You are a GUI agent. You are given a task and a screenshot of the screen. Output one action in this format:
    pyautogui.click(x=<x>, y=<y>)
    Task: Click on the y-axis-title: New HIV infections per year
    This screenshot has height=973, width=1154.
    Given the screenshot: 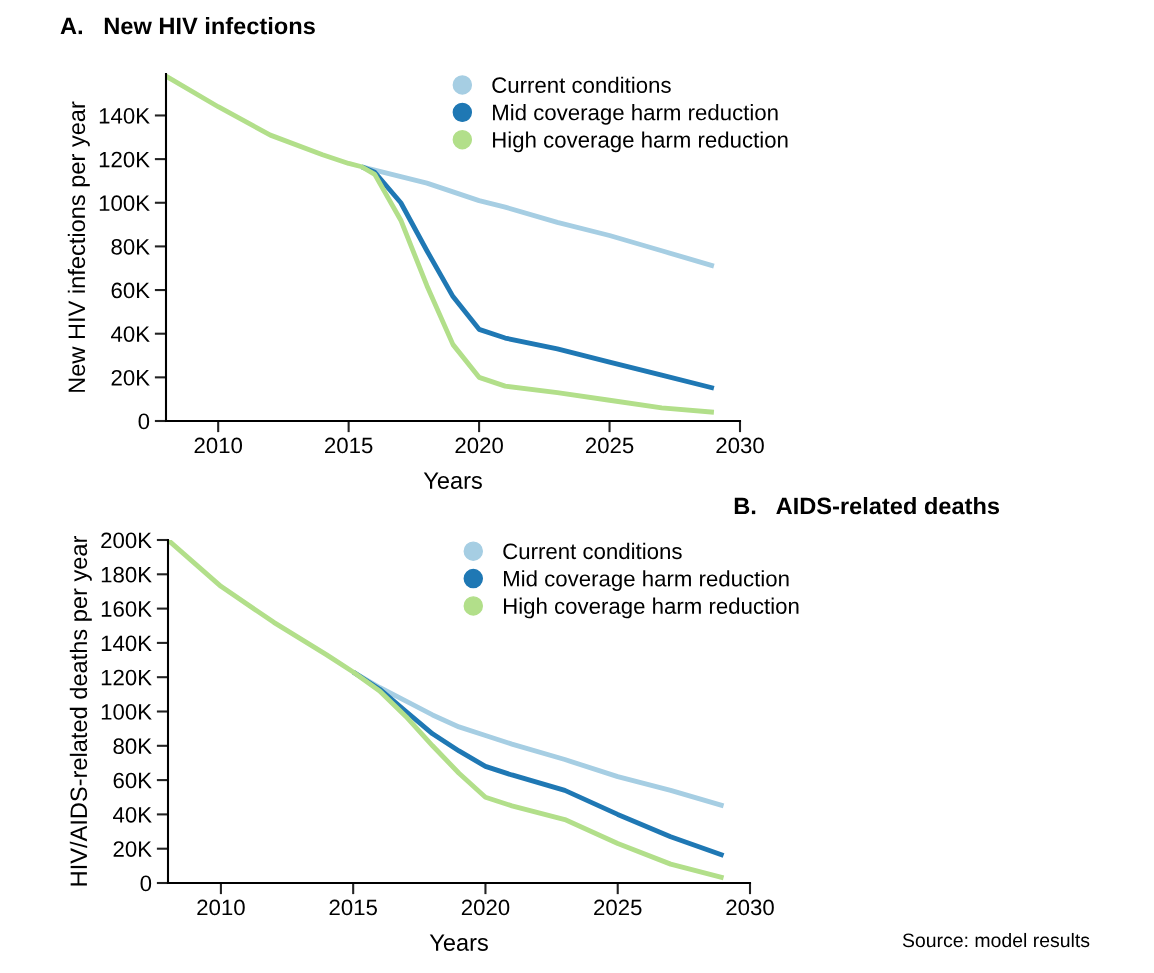 What is the action you would take?
    pyautogui.click(x=78, y=246)
    